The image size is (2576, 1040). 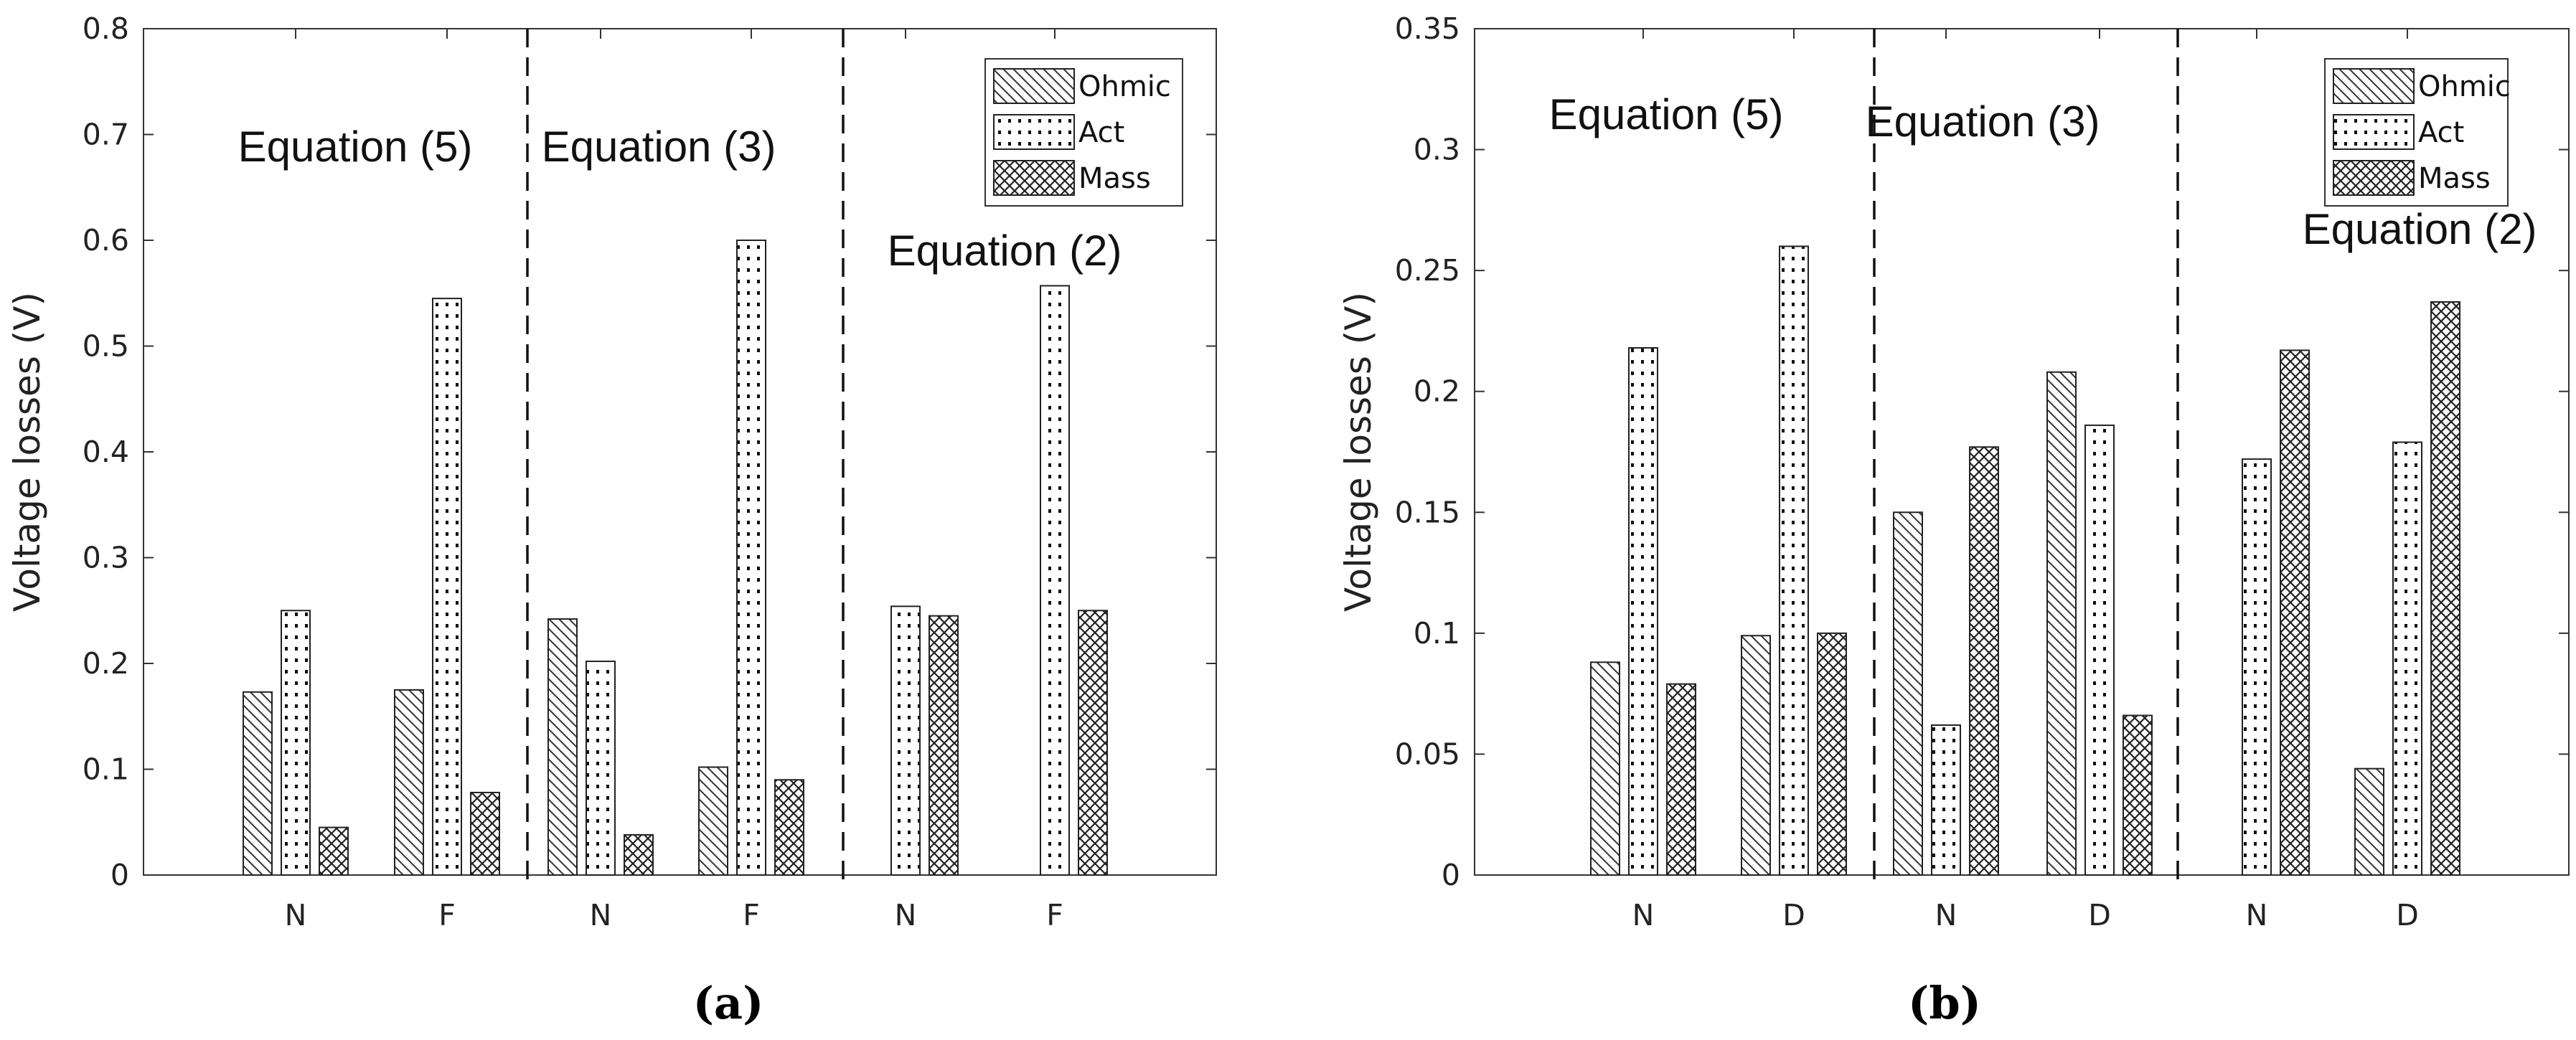 I want to click on y-tick-label: 0.35, so click(x=1427, y=28).